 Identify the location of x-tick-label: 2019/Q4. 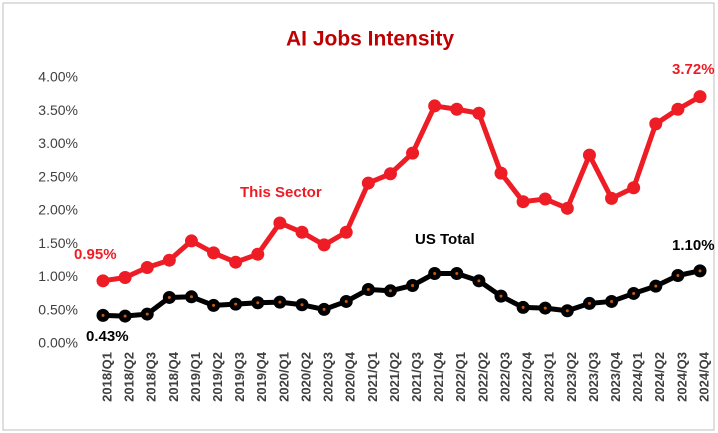
(261, 376).